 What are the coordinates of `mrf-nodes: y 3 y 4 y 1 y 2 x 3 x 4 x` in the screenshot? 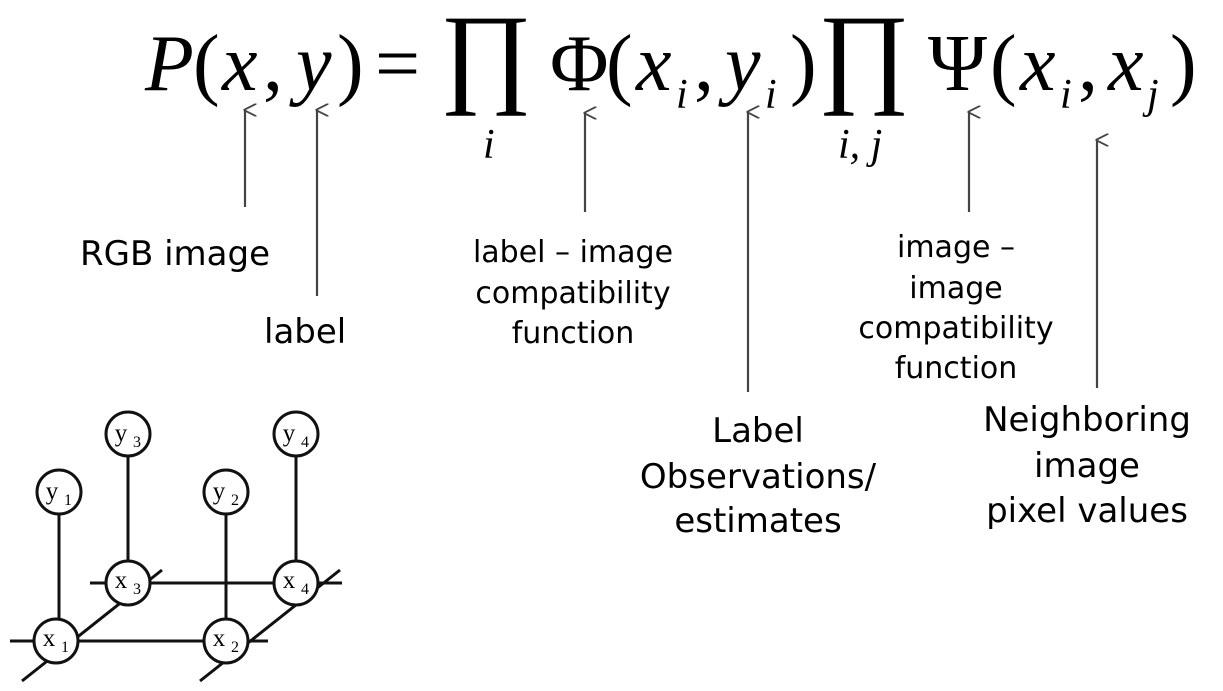 It's located at (176, 537).